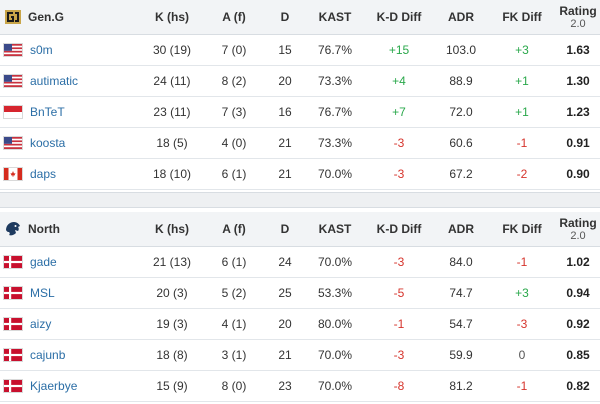 Image resolution: width=600 pixels, height=404 pixels. Describe the element at coordinates (285, 112) in the screenshot. I see `deaths-cell: 16` at that location.